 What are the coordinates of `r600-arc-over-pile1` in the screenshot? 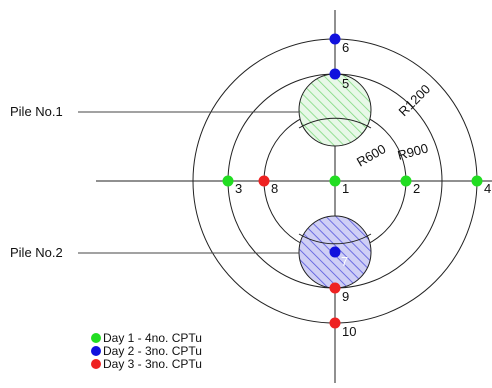 It's located at (335, 123).